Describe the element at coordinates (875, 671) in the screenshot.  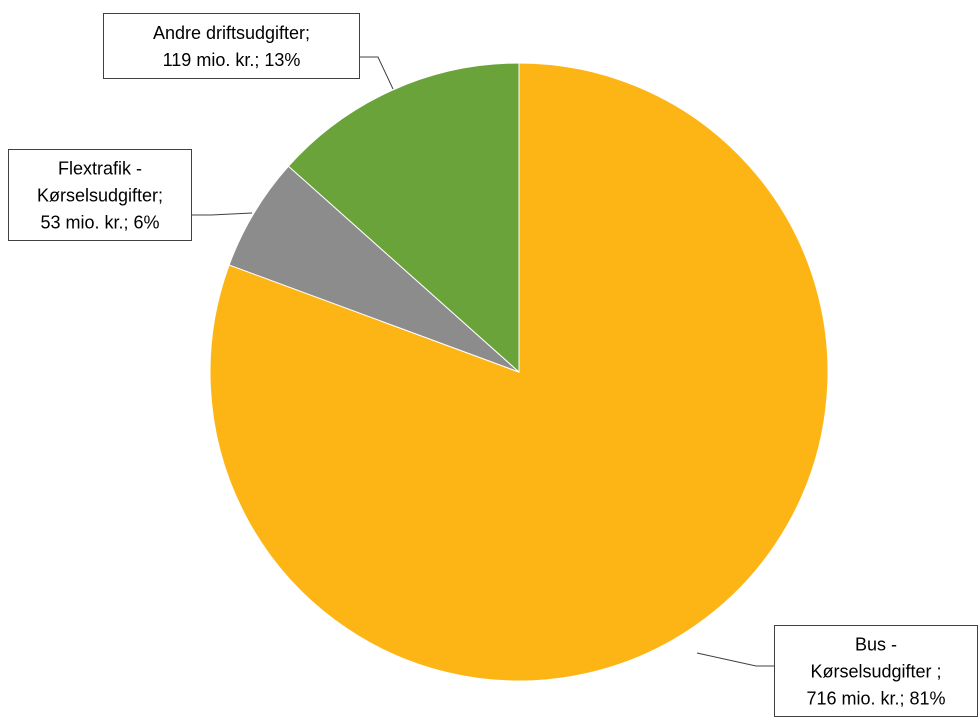
I see `data-label-1-line-2: Kørselsudgifter ;` at that location.